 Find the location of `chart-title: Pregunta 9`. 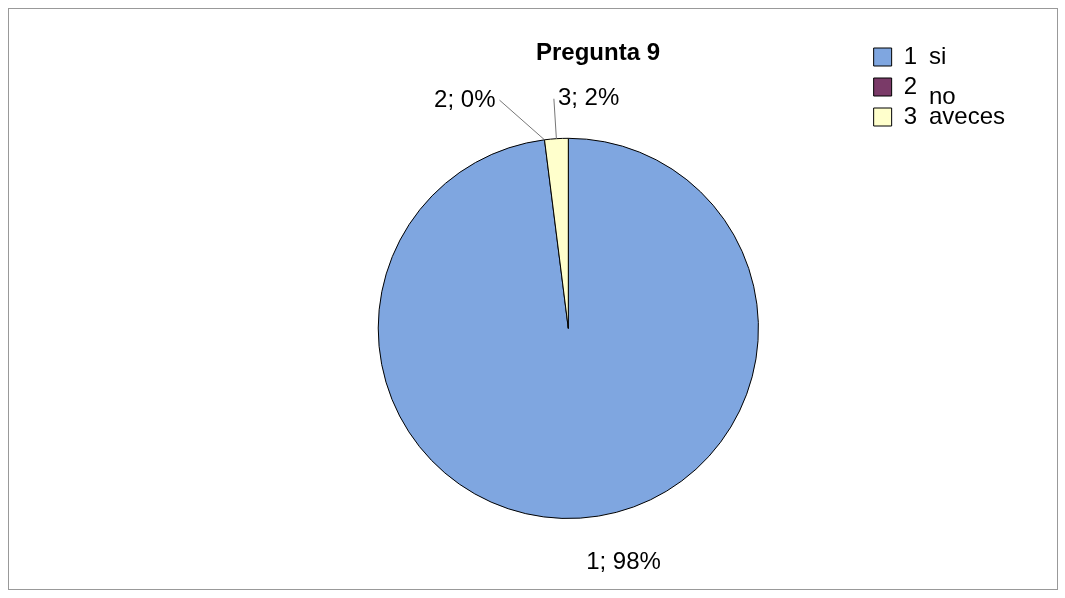

chart-title: Pregunta 9 is located at coordinates (598, 52).